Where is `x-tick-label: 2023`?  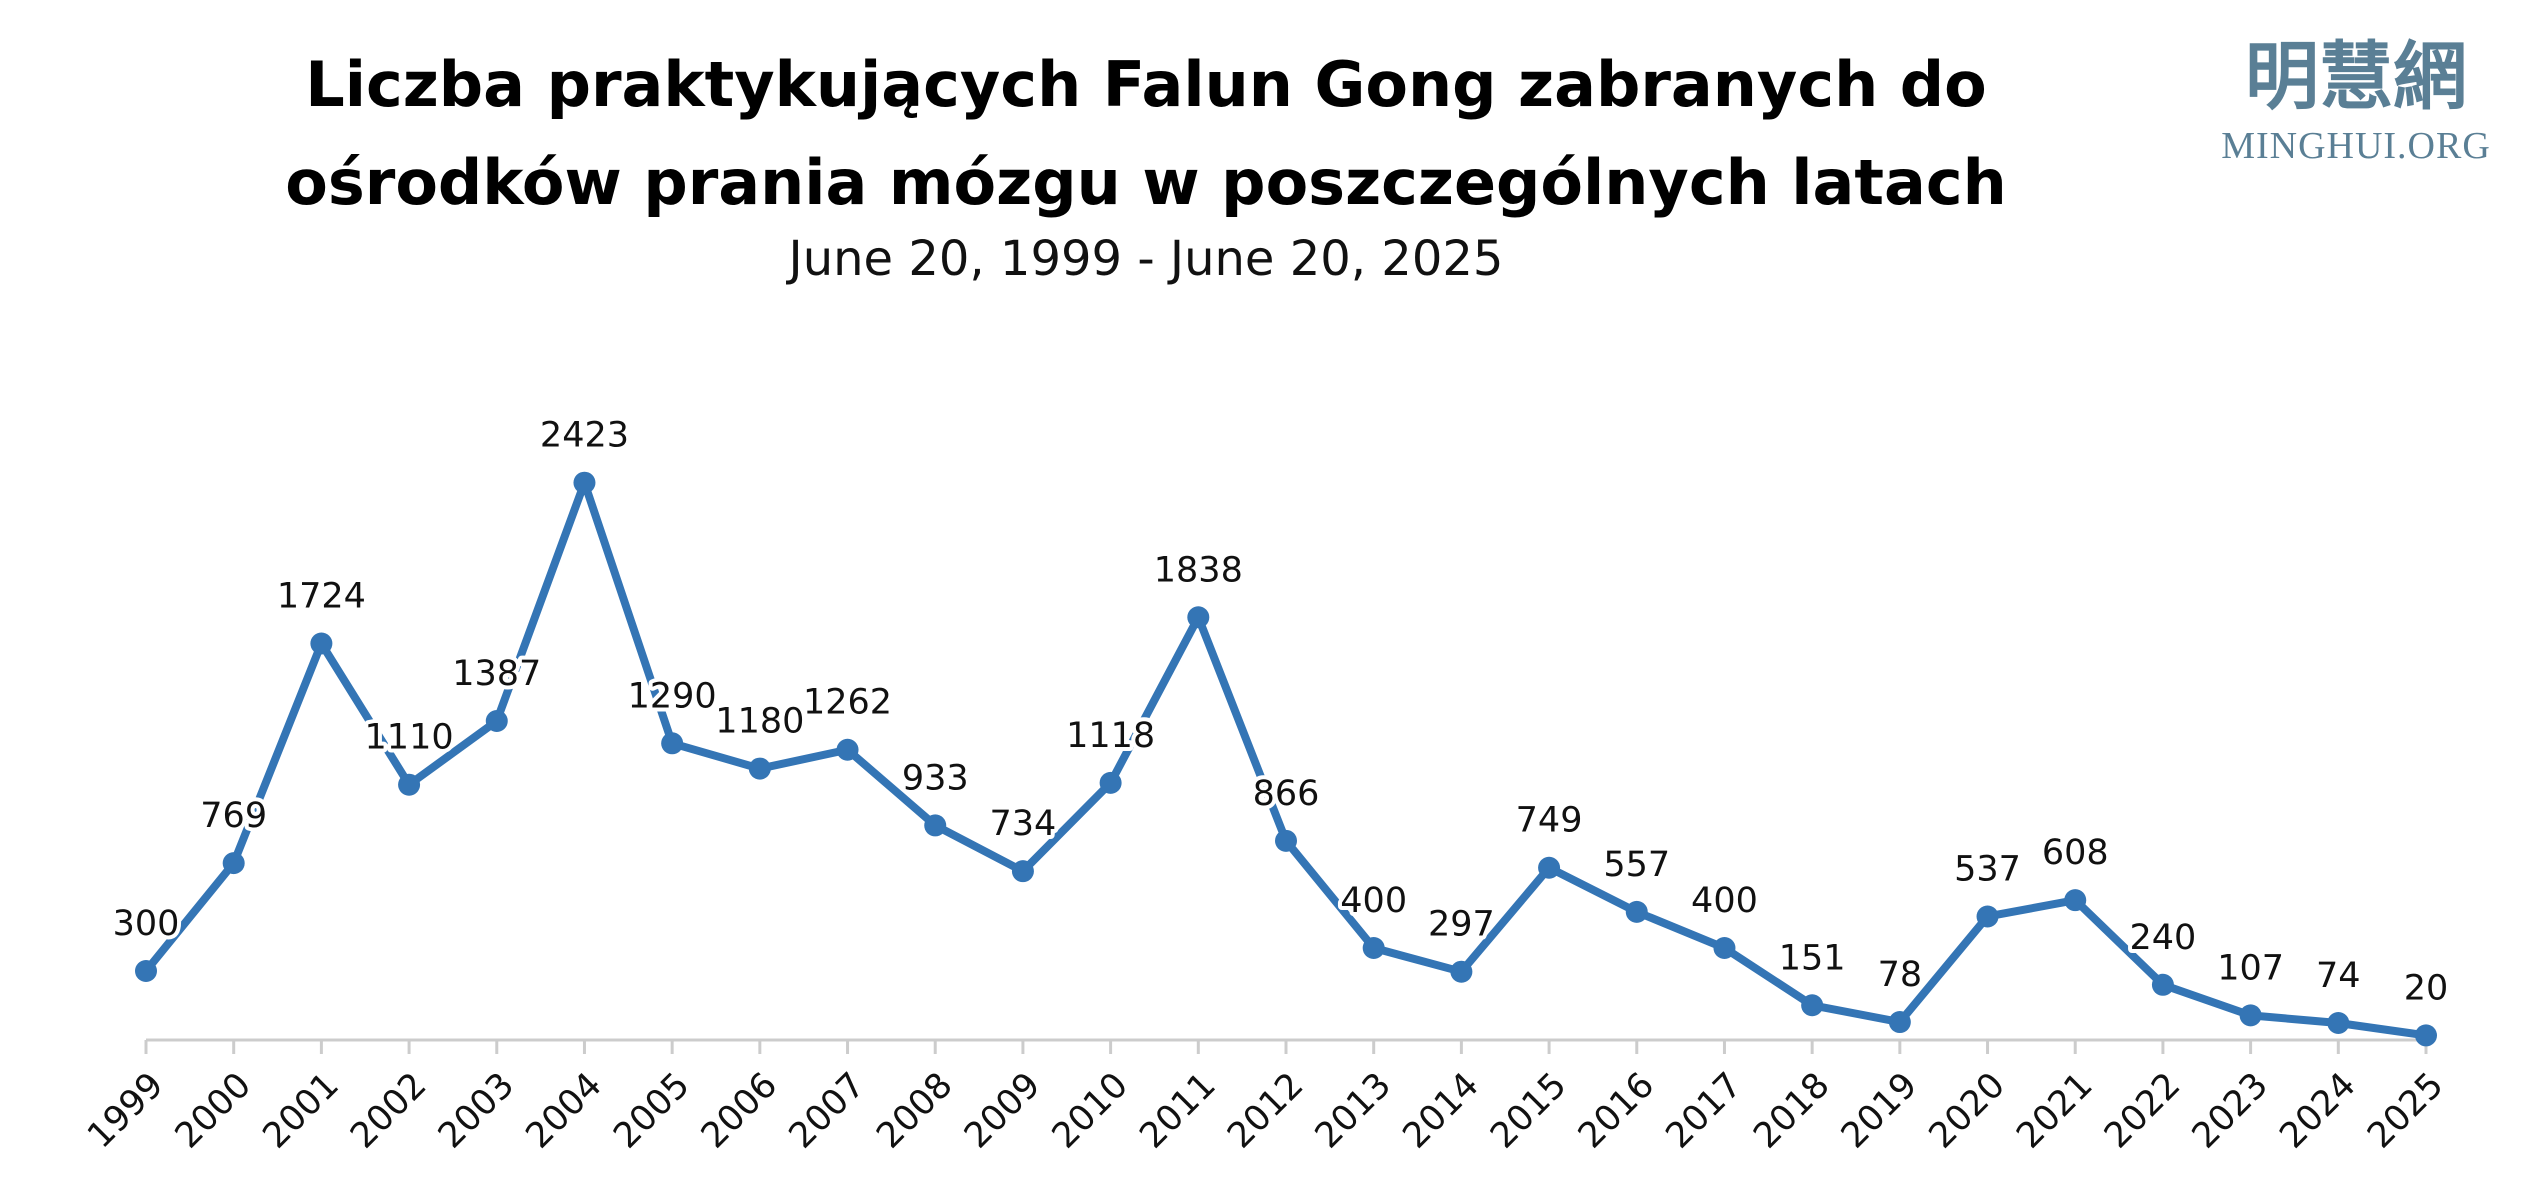 x-tick-label: 2023 is located at coordinates (2230, 1110).